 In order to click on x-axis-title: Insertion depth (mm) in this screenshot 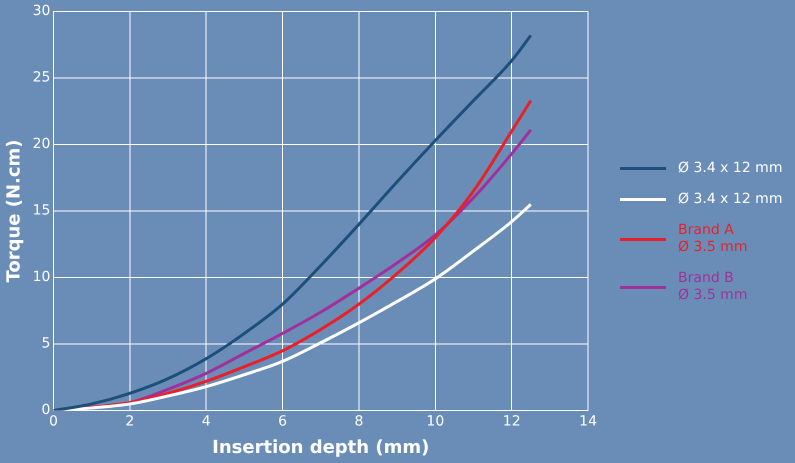, I will do `click(321, 447)`.